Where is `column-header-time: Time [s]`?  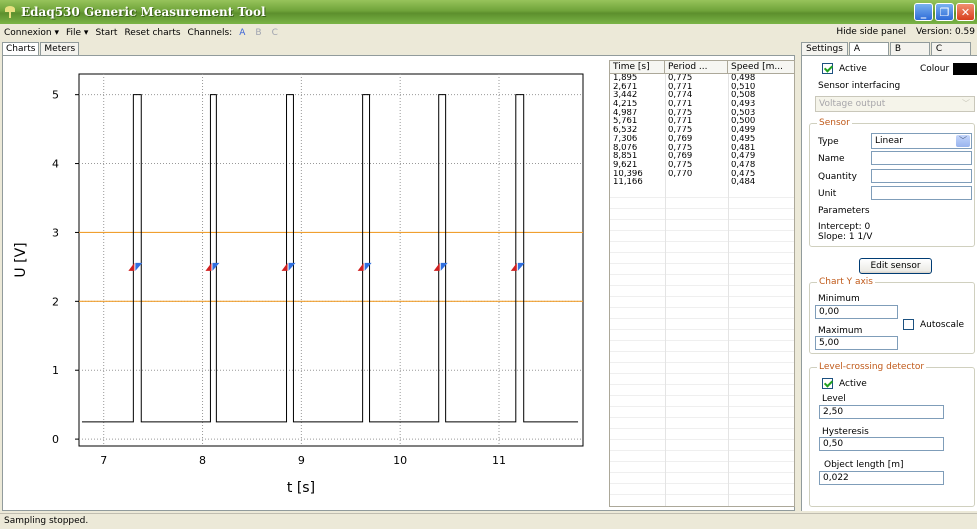
column-header-time: Time [s] is located at coordinates (637, 67).